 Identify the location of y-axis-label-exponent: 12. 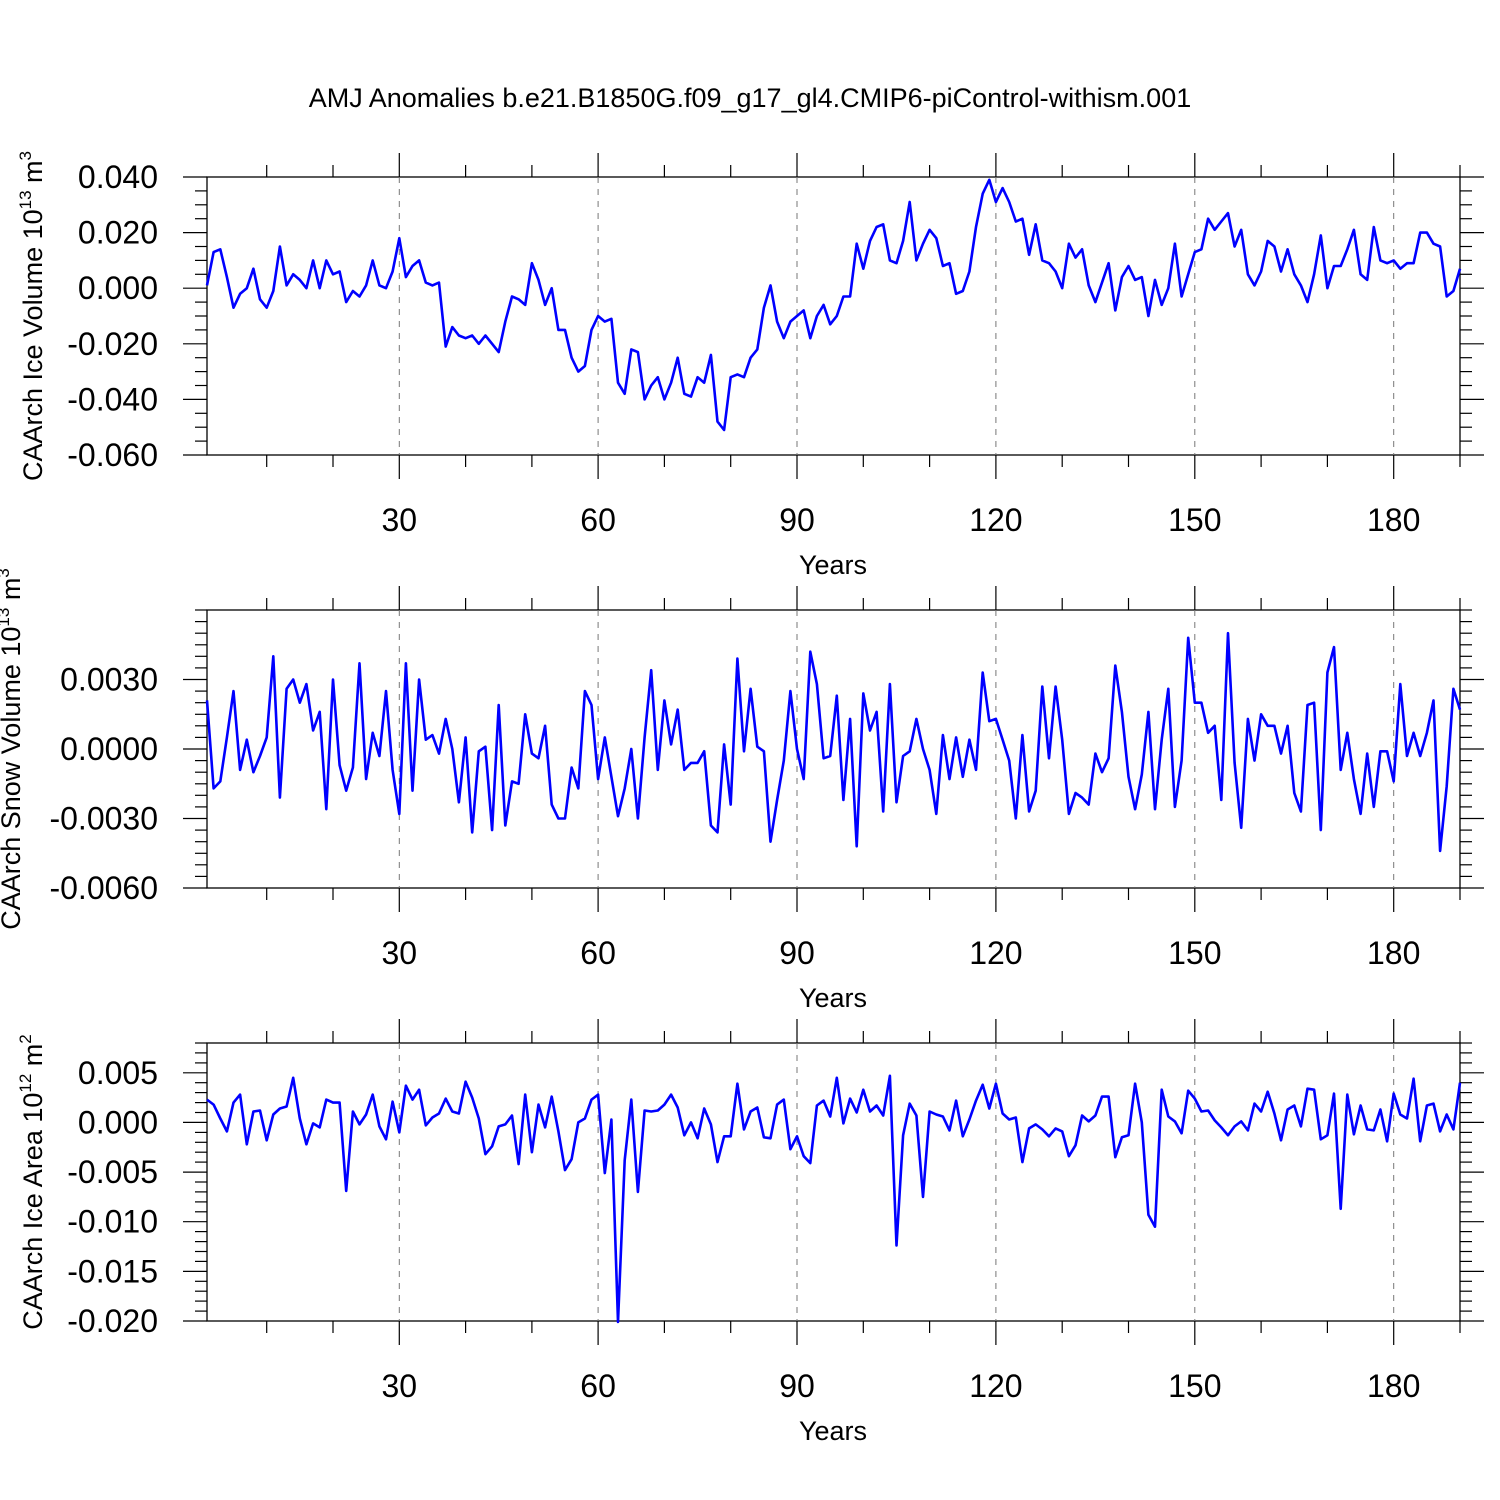
(25, 1083).